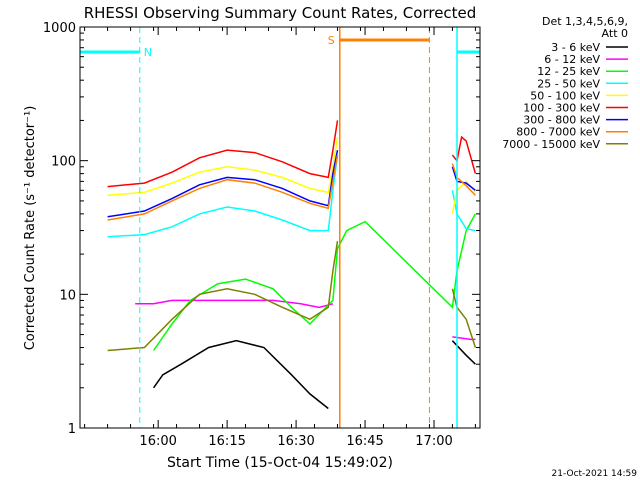 This screenshot has height=480, width=640. Describe the element at coordinates (595, 474) in the screenshot. I see `timestamp-label: 21-Oct-2021 14:59` at that location.